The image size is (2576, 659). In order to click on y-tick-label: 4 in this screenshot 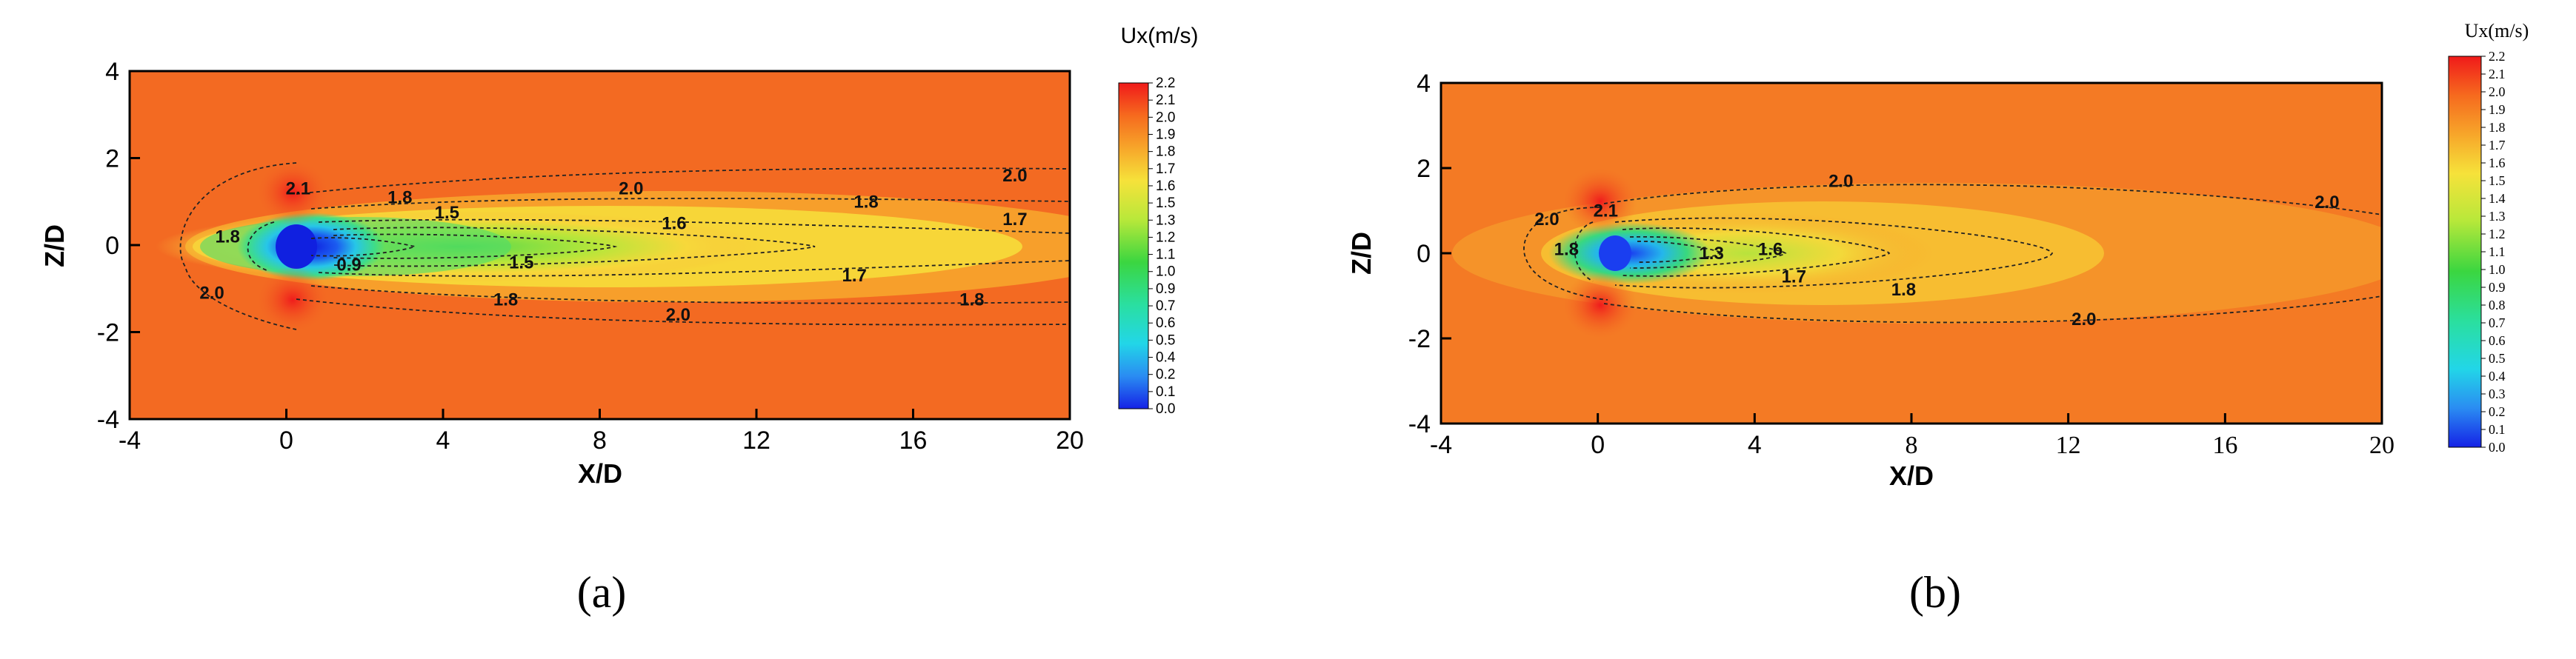, I will do `click(112, 72)`.